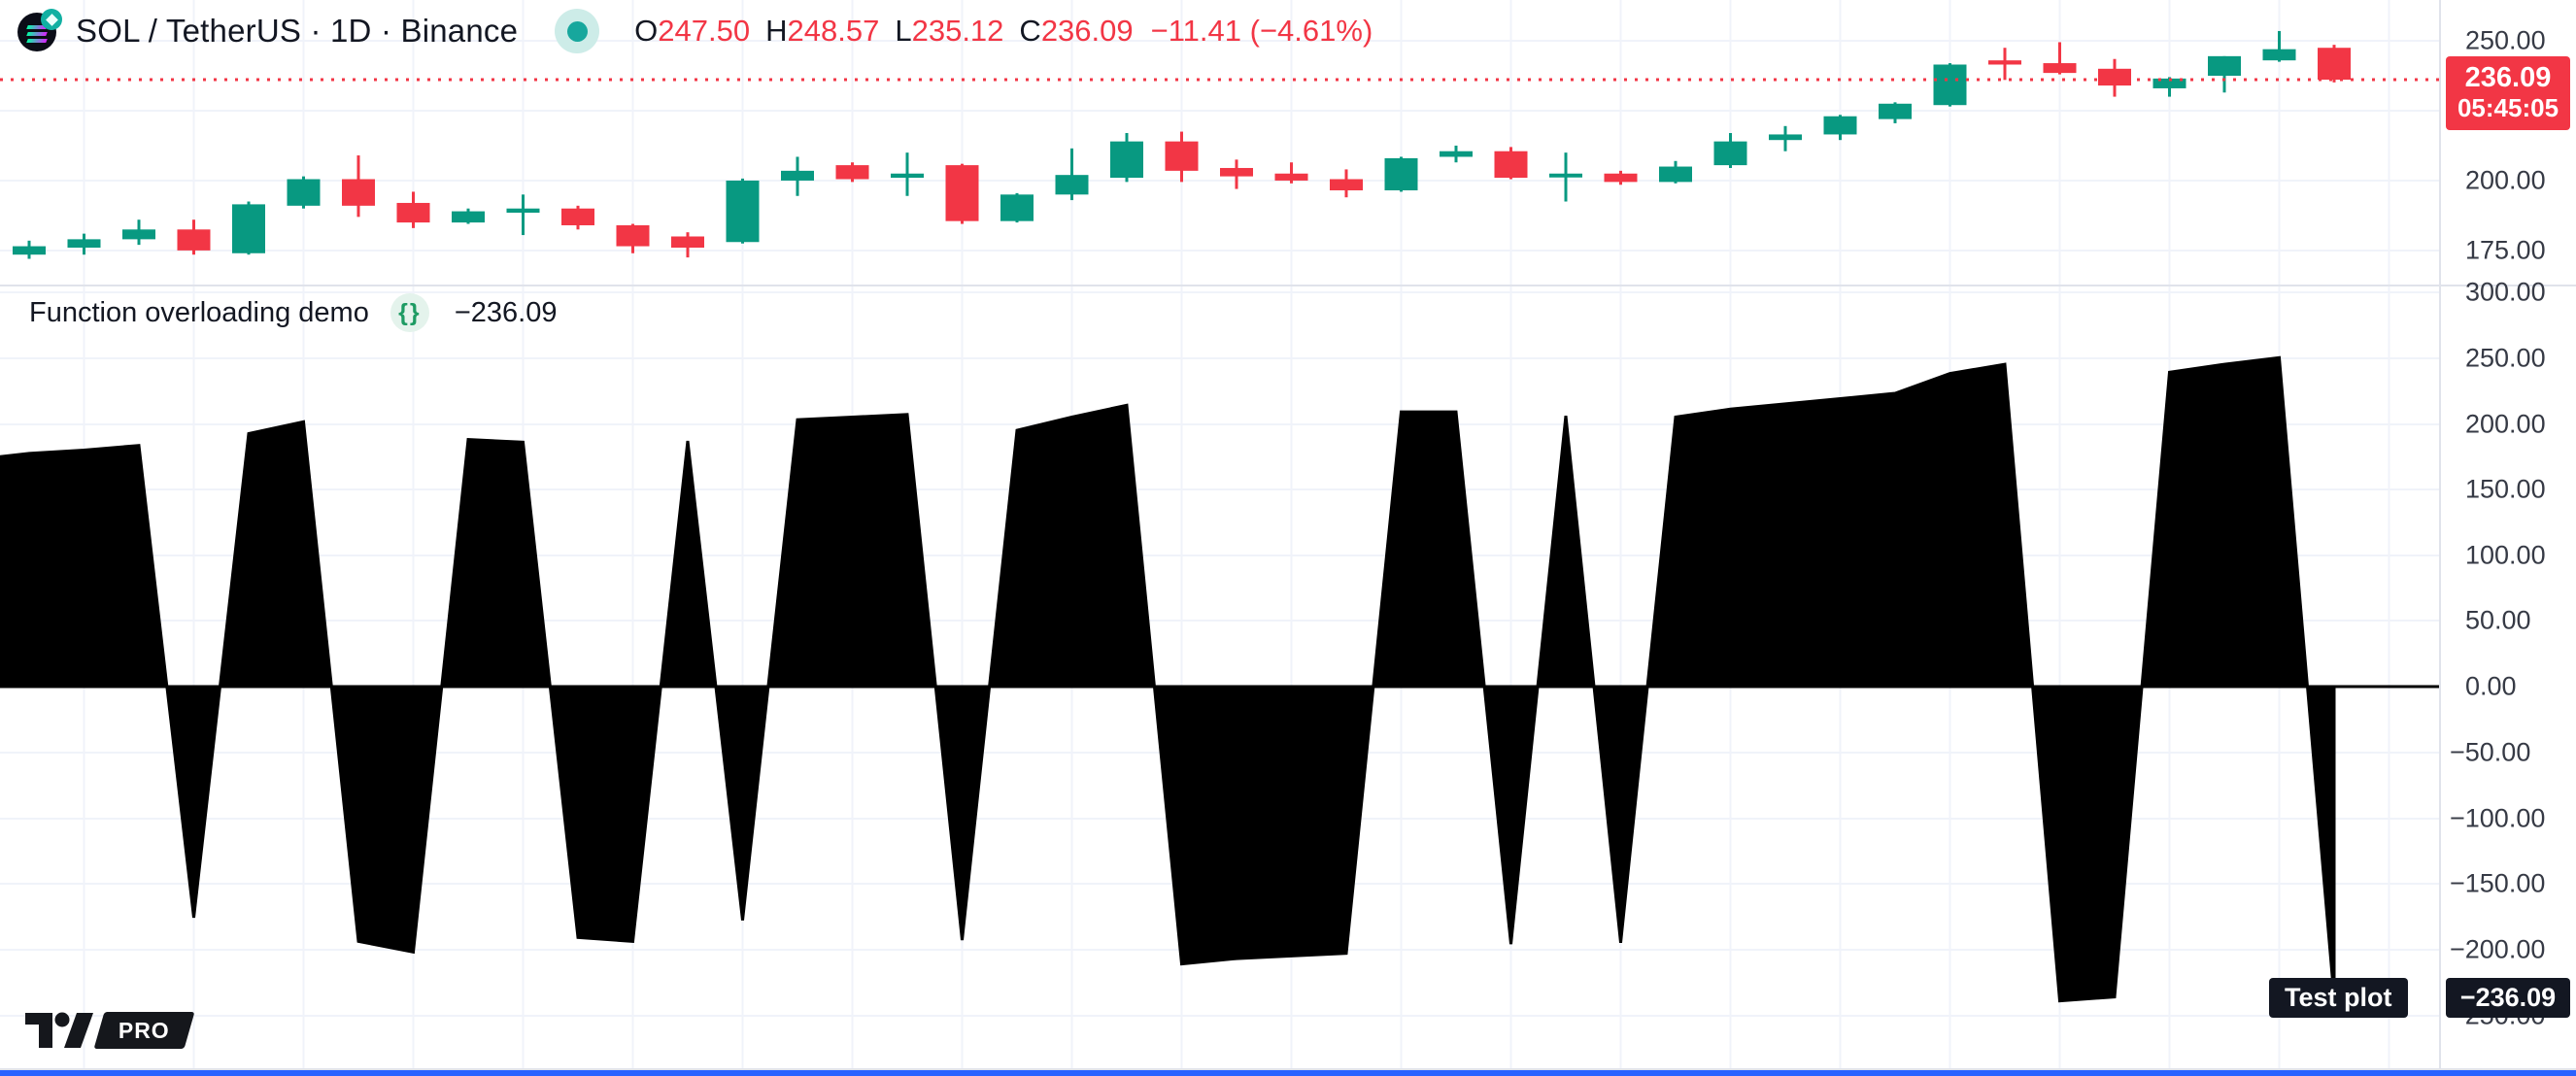 The width and height of the screenshot is (2576, 1076). I want to click on price-tick-label: −100.00, so click(2498, 818).